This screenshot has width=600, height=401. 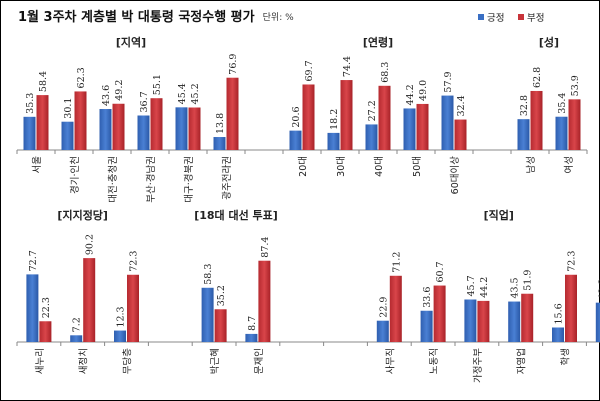 What do you see at coordinates (528, 280) in the screenshot?
I see `data-label-negative: 51.9` at bounding box center [528, 280].